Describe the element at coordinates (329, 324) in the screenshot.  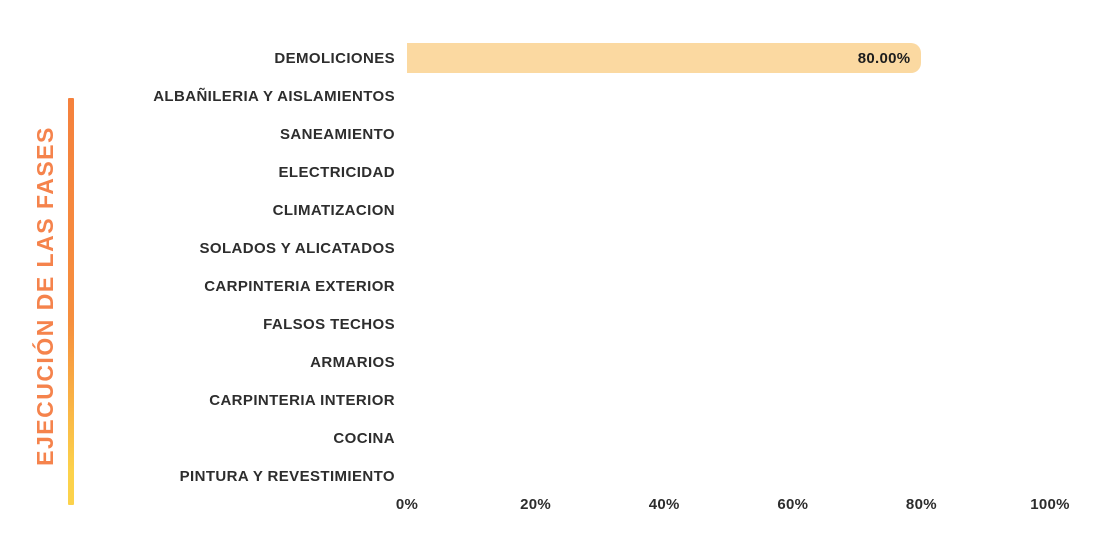
I see `category-label: FALSOS TECHOS` at that location.